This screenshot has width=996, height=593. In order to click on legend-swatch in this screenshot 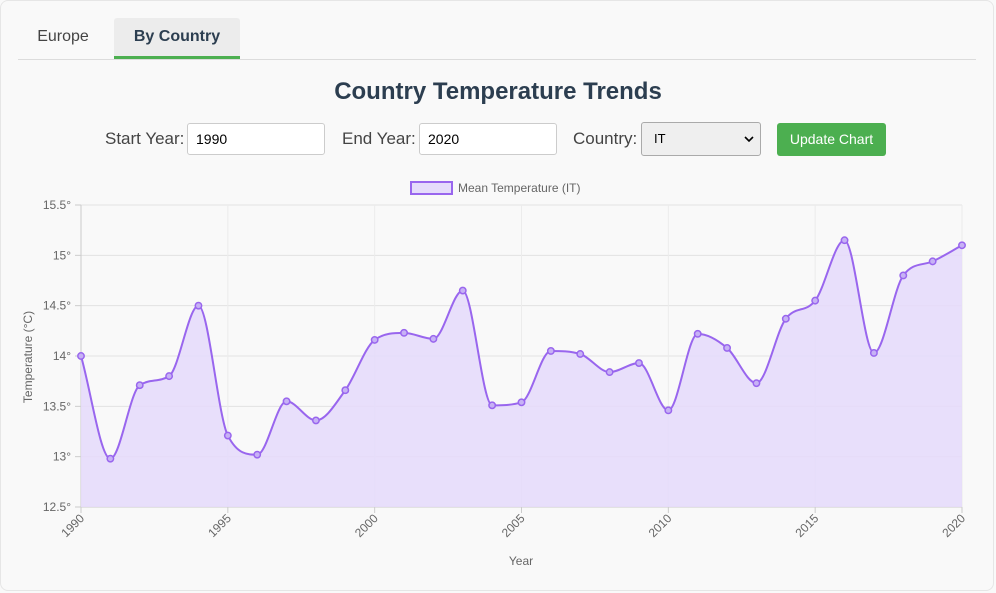, I will do `click(431, 188)`.